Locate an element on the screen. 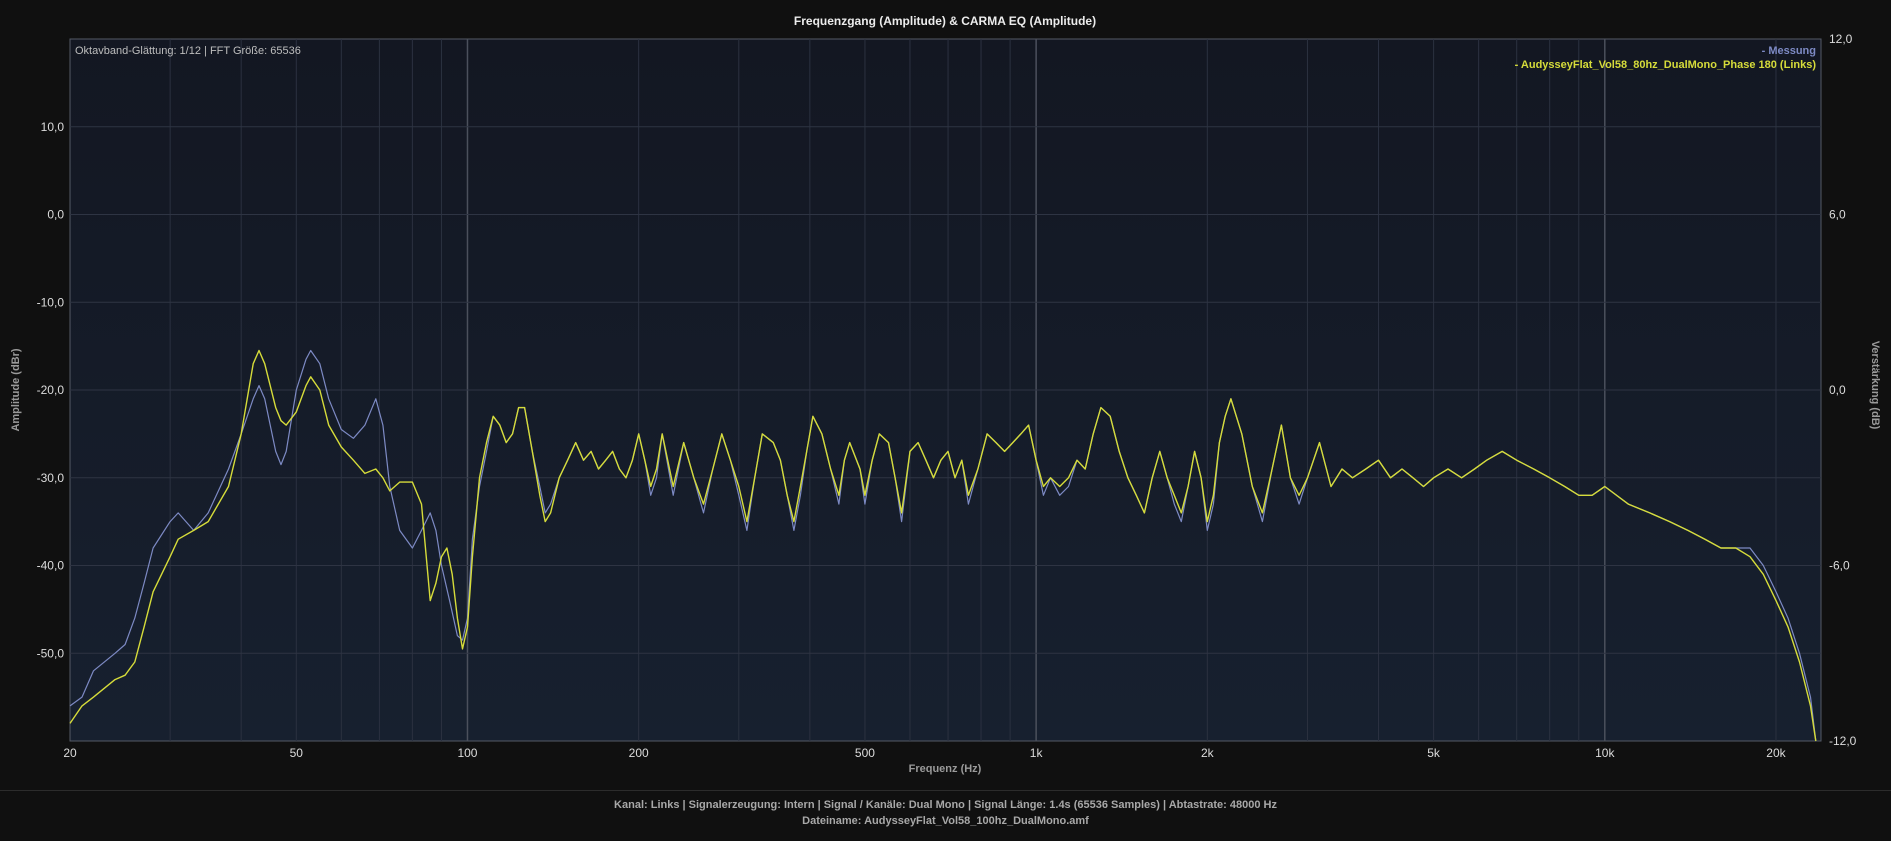 Image resolution: width=1891 pixels, height=841 pixels. y2-axis-label: Verstärkung (dB) is located at coordinates (1875, 385).